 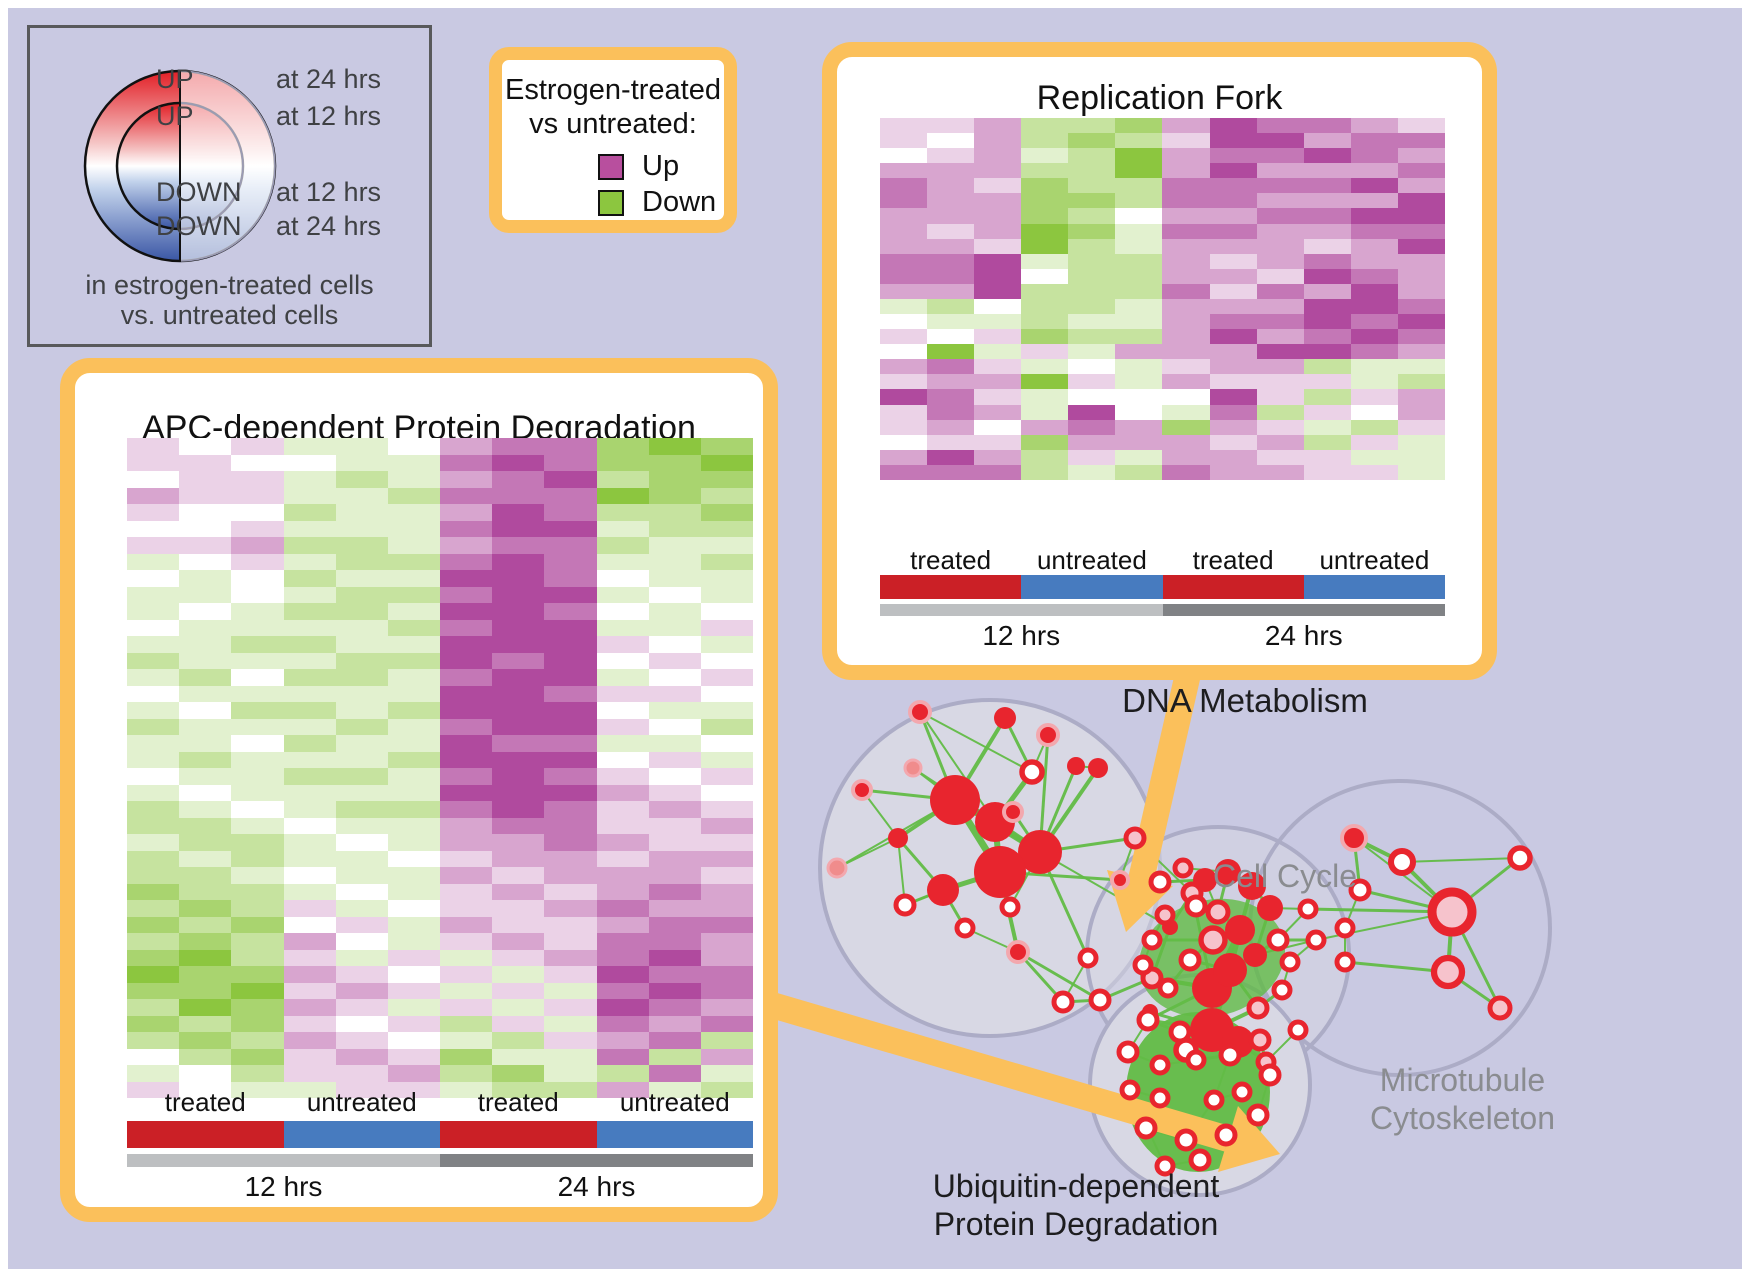 What do you see at coordinates (1303, 635) in the screenshot?
I see `hours-label: 24 hrs` at bounding box center [1303, 635].